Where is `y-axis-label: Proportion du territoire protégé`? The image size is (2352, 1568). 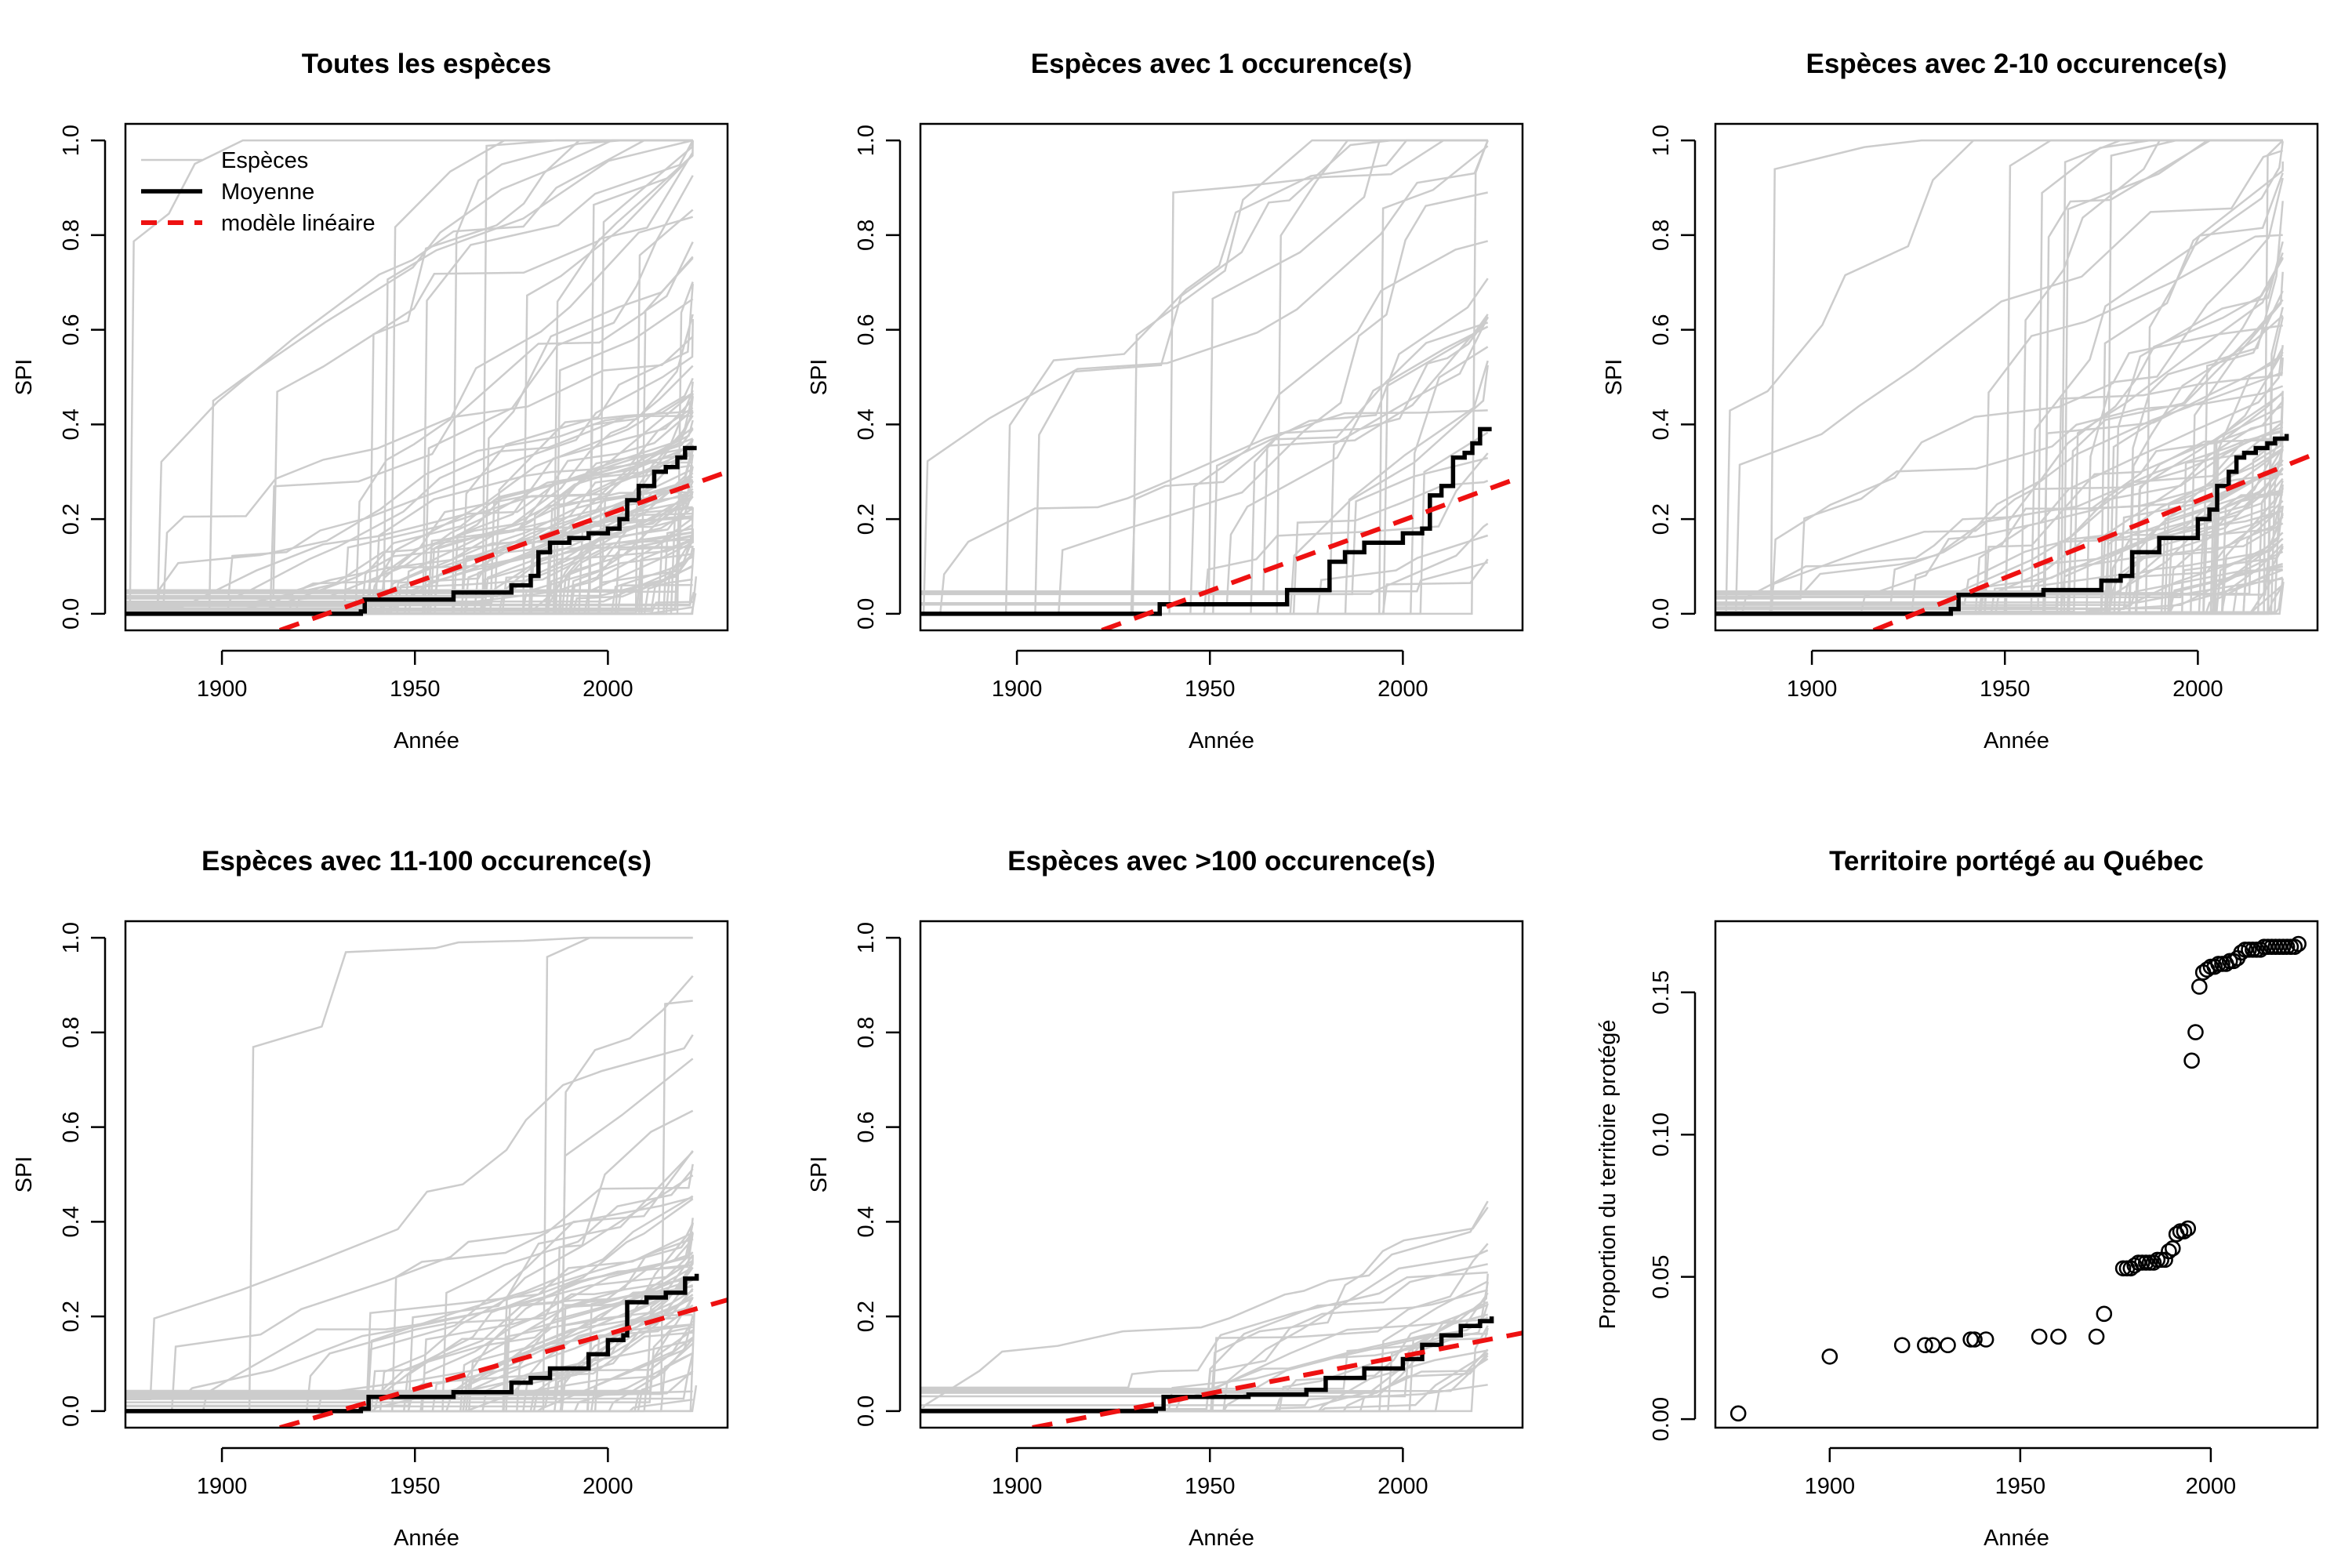
y-axis-label: Proportion du territoire protégé is located at coordinates (1608, 1175).